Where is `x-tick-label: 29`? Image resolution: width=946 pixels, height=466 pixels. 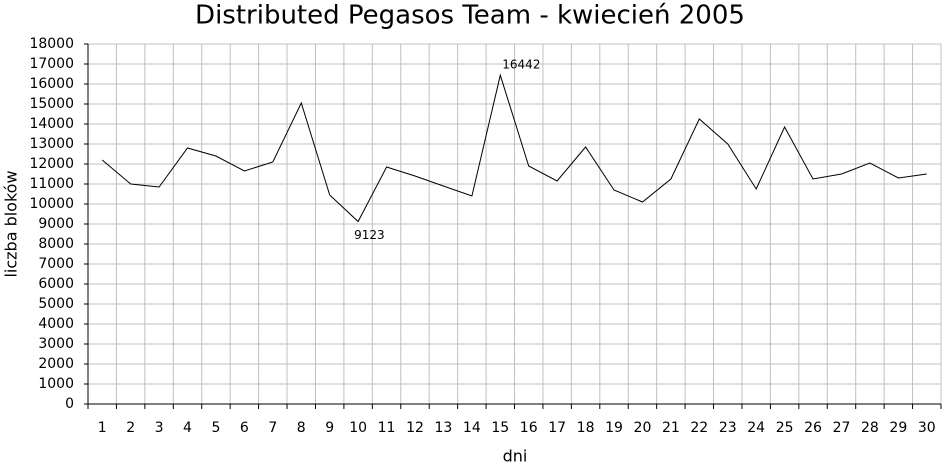
x-tick-label: 29 is located at coordinates (898, 428).